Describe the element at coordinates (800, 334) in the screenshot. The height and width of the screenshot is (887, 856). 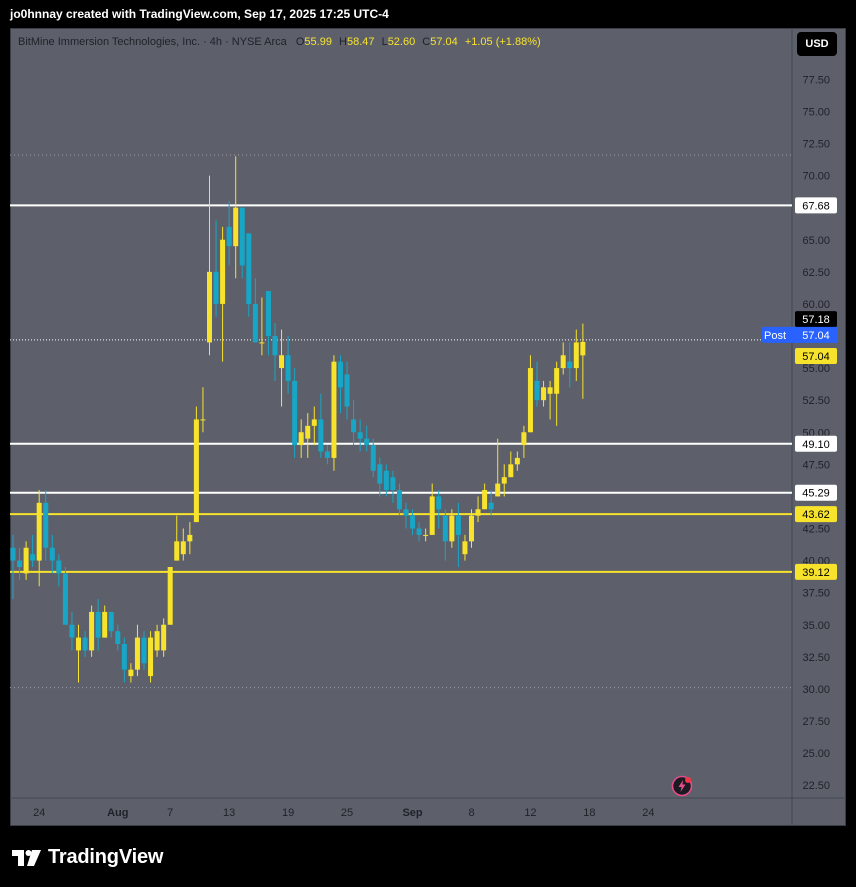
I see `post-market-tag` at that location.